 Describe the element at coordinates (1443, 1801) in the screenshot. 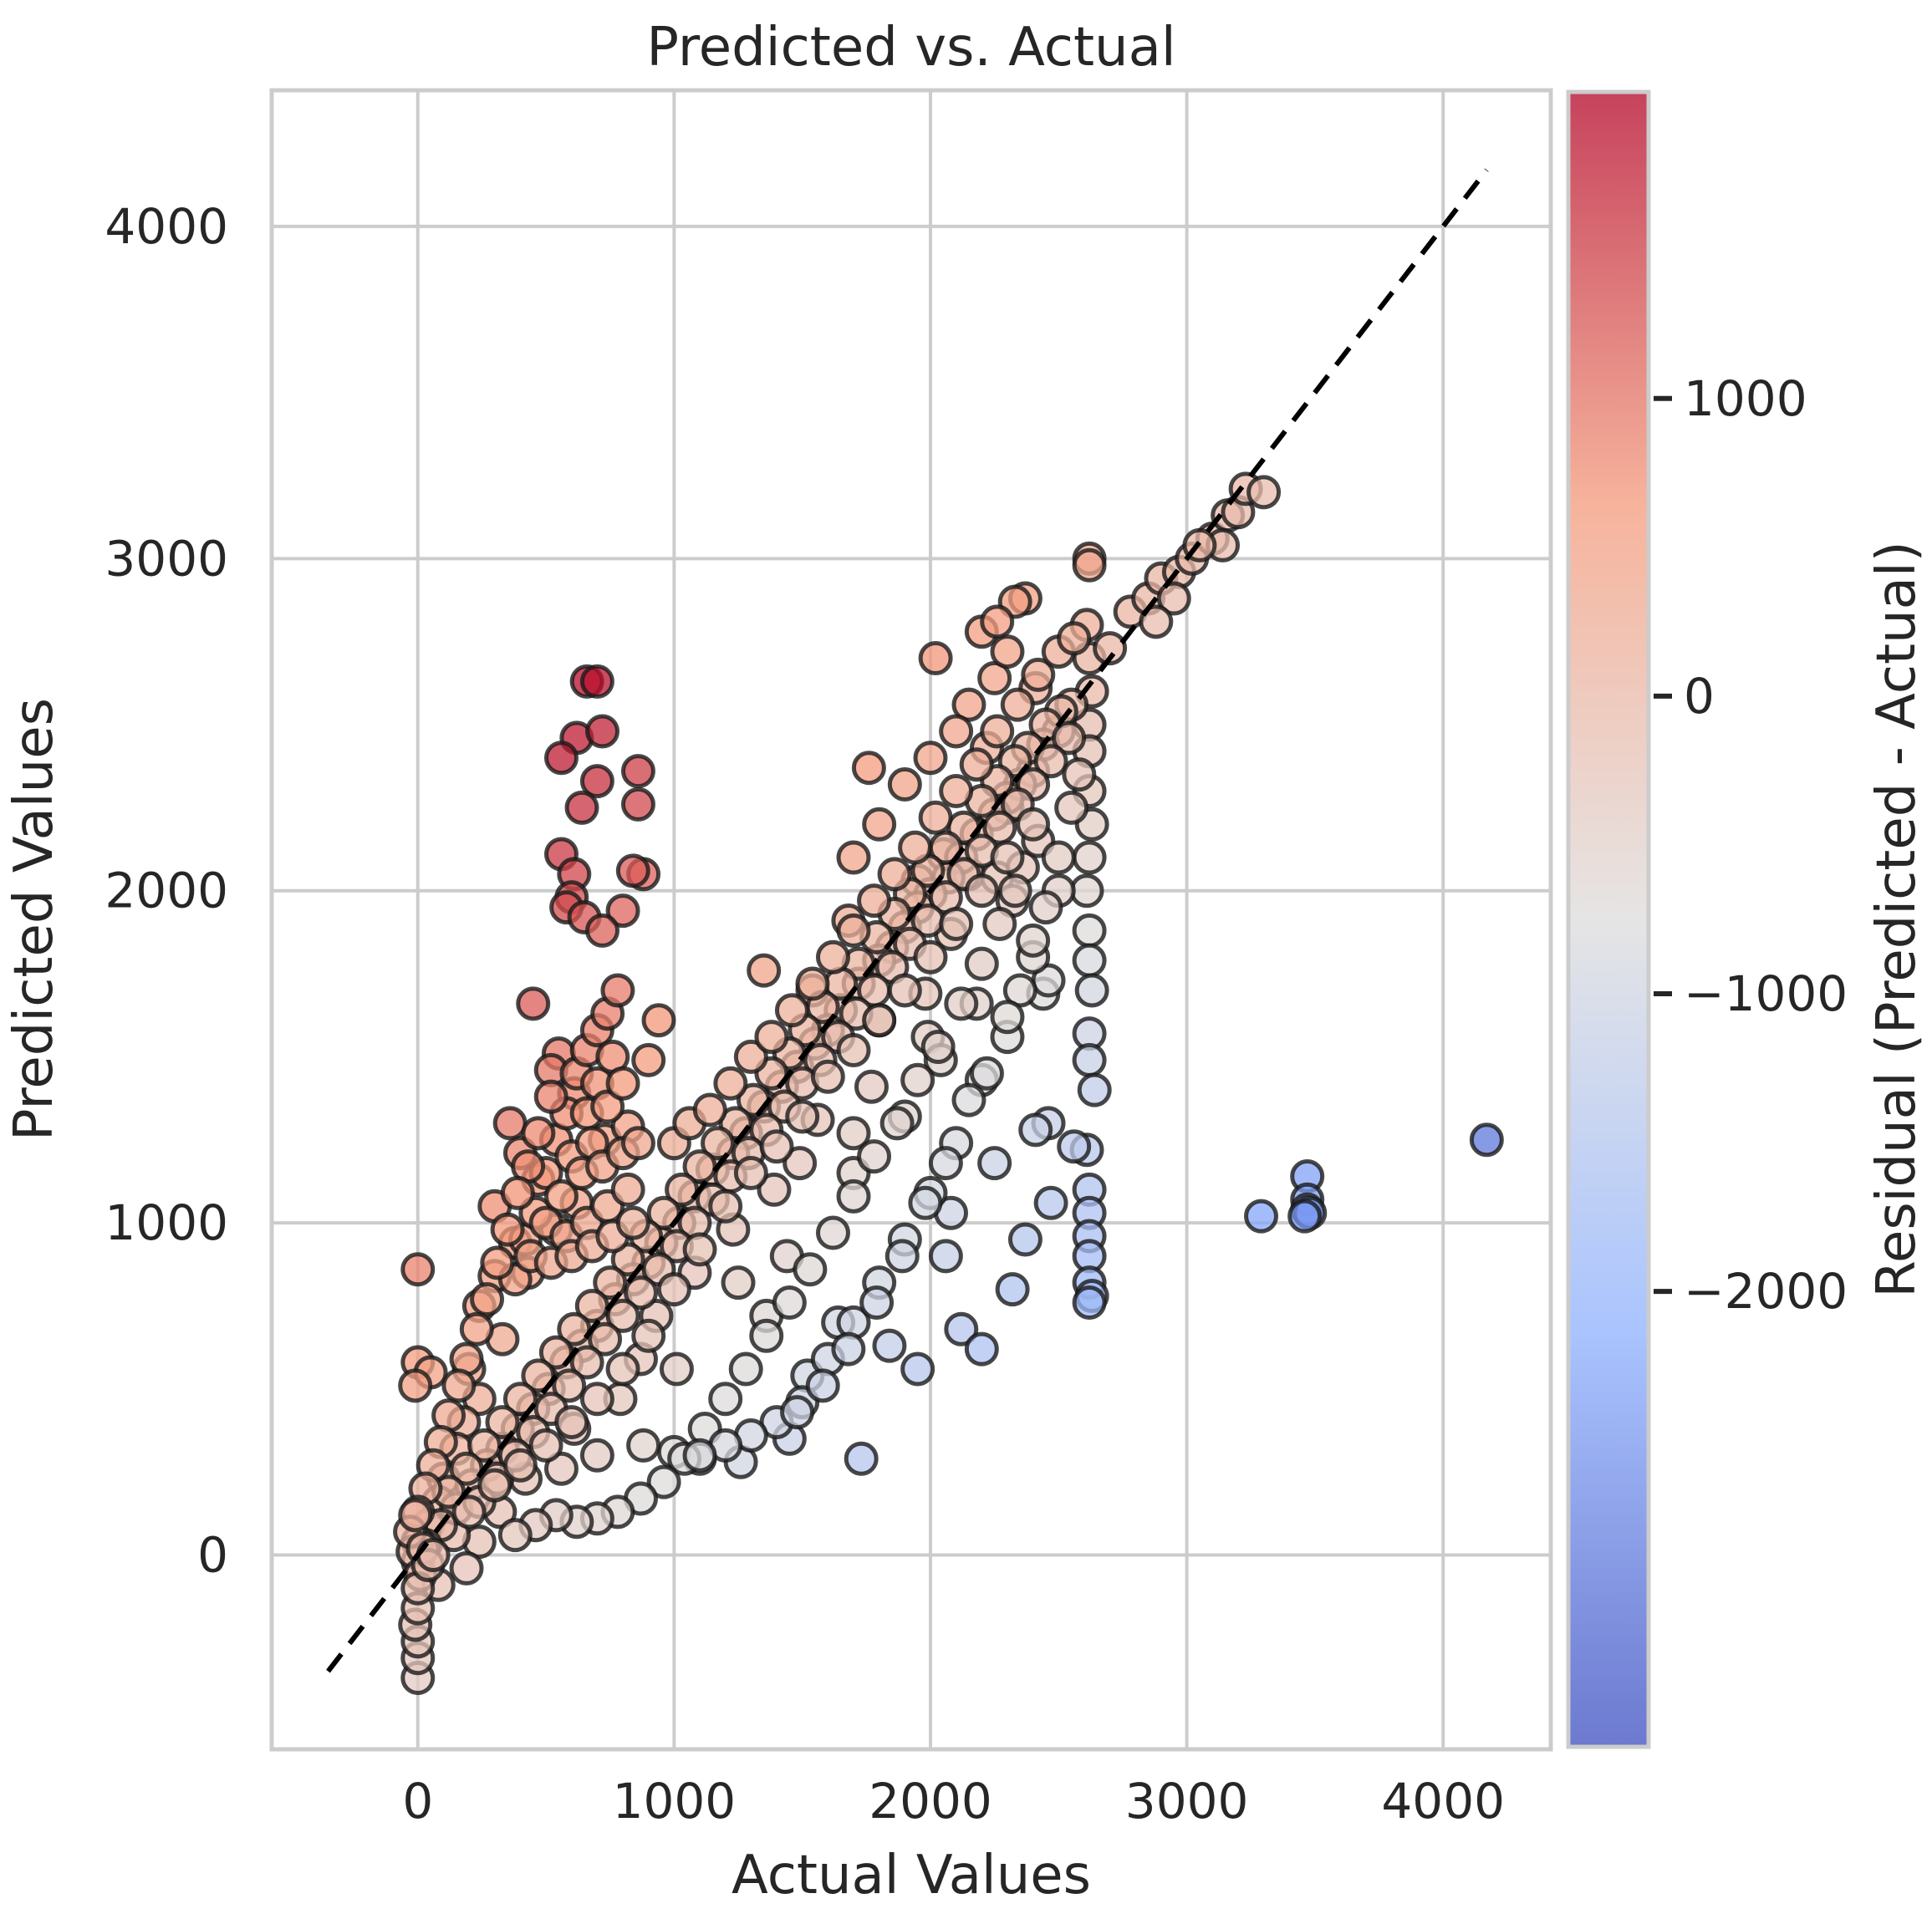

I see `x-tick-label: 4000` at that location.